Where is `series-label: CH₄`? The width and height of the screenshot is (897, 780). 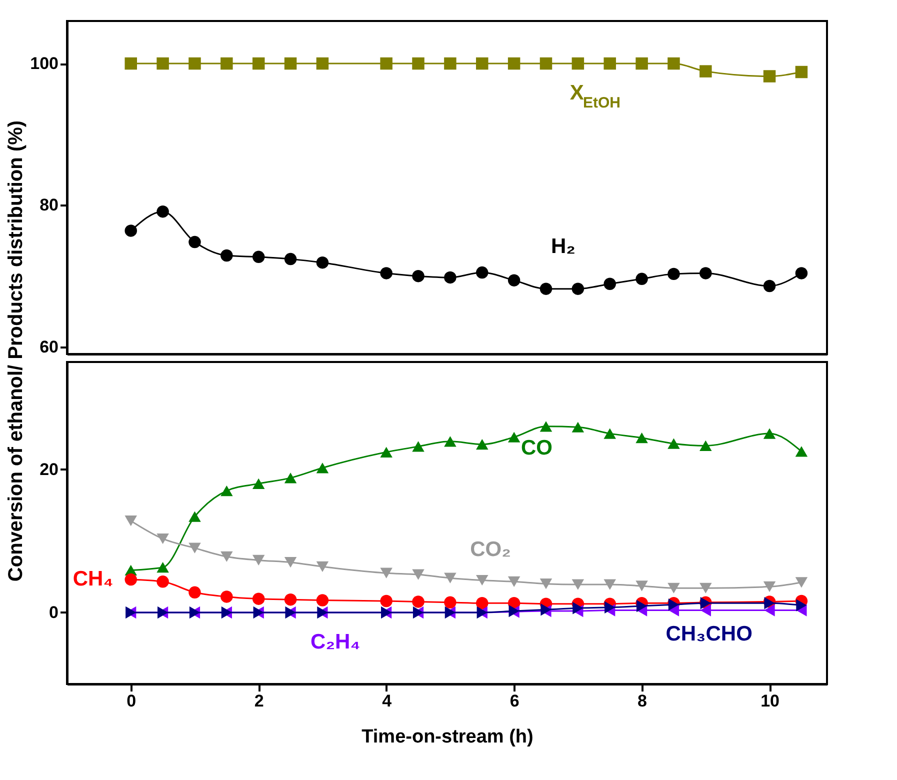
series-label: CH₄ is located at coordinates (93, 579).